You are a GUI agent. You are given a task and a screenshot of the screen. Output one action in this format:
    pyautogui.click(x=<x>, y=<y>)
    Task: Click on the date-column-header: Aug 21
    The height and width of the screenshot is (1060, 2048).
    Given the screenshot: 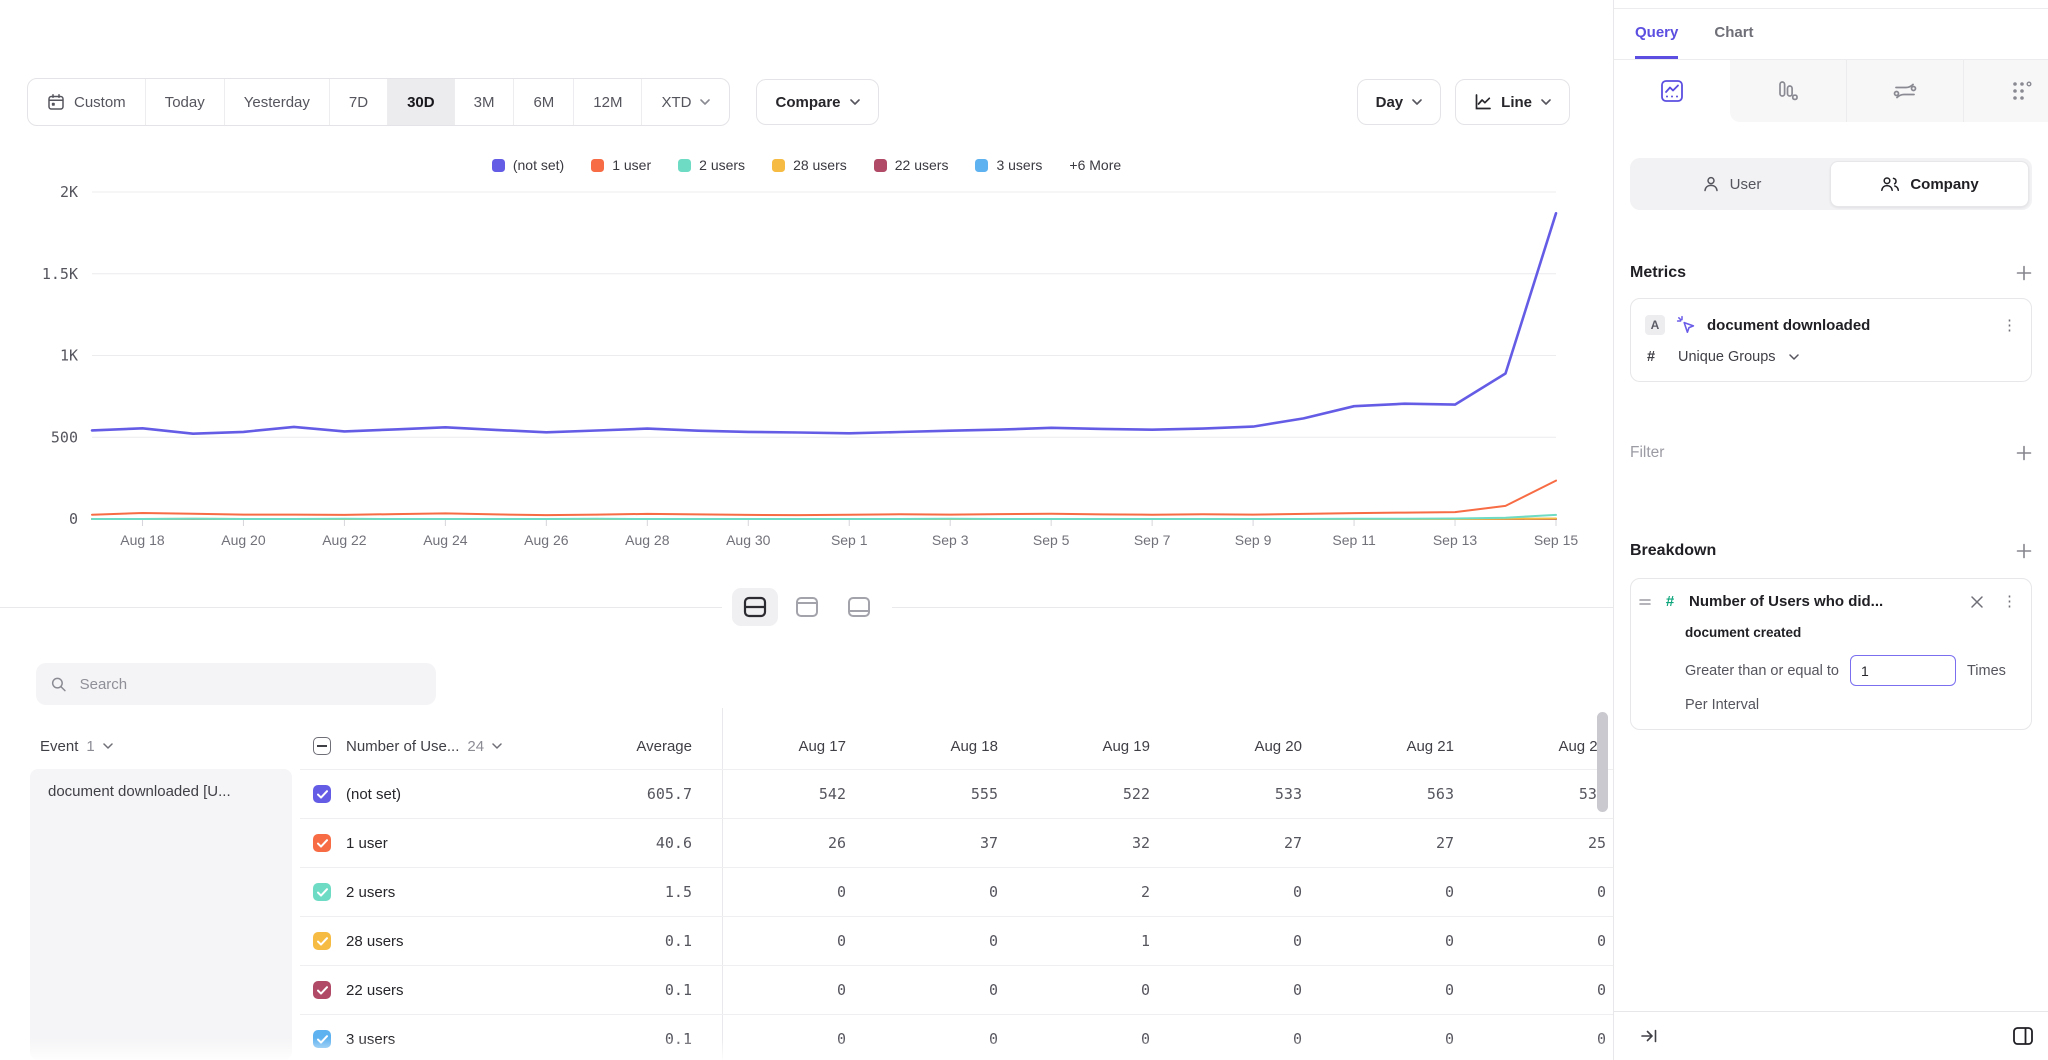 What is the action you would take?
    pyautogui.click(x=1430, y=746)
    